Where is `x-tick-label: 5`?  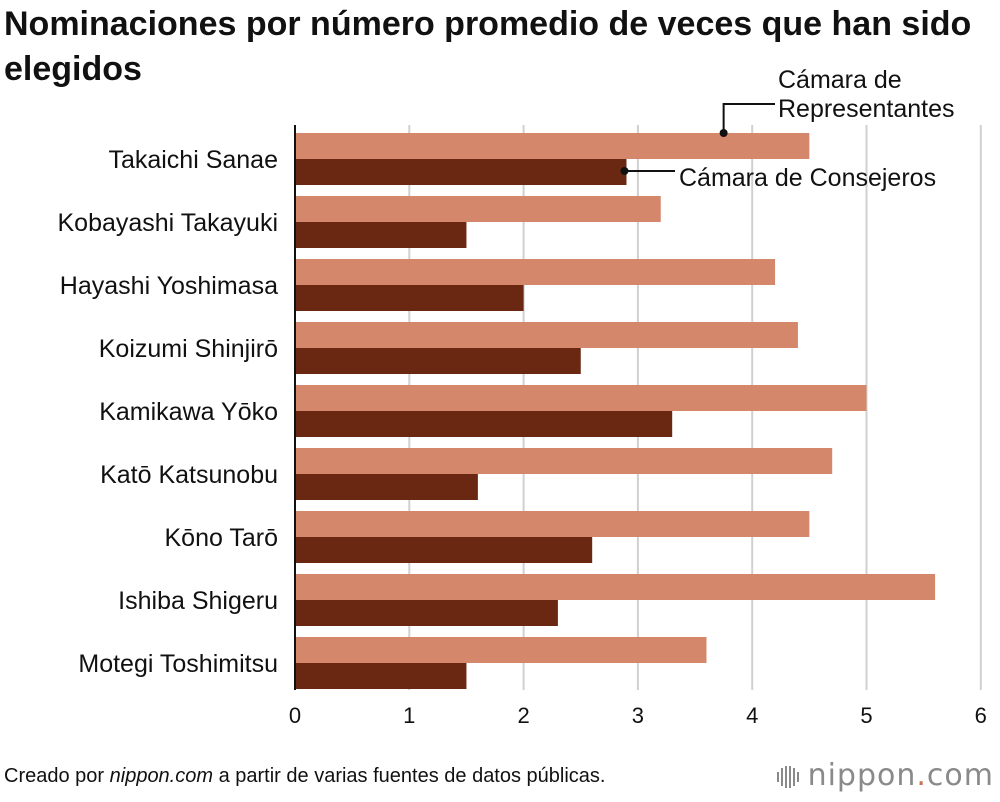
x-tick-label: 5 is located at coordinates (866, 715).